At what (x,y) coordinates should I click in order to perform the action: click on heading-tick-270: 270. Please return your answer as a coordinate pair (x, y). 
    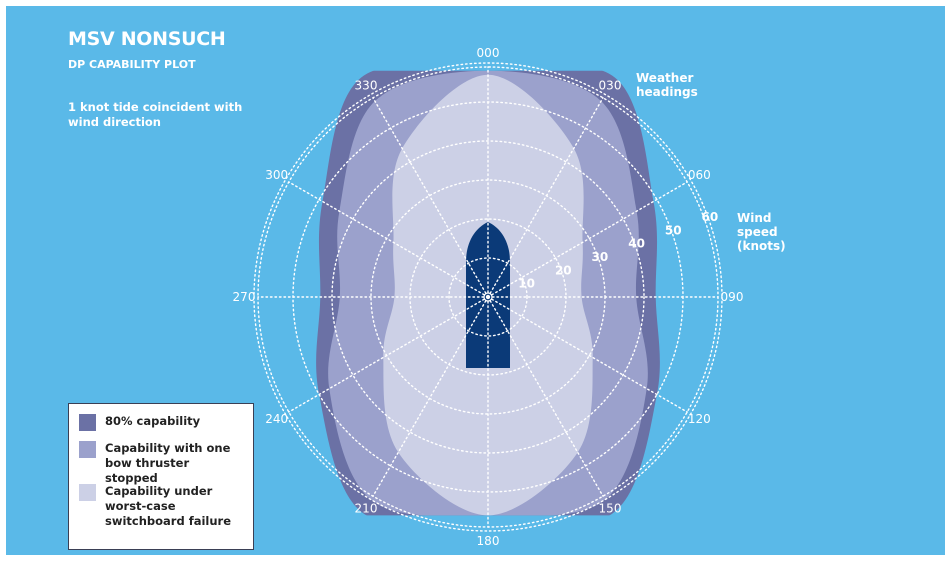
    Looking at the image, I should click on (244, 297).